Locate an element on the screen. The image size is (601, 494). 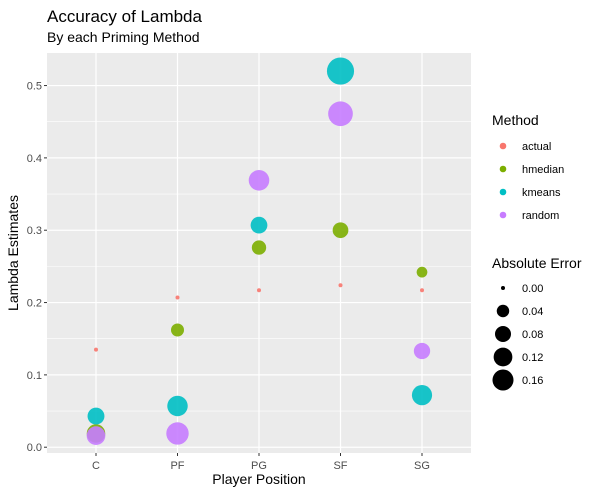
point-actual-pg is located at coordinates (259, 290).